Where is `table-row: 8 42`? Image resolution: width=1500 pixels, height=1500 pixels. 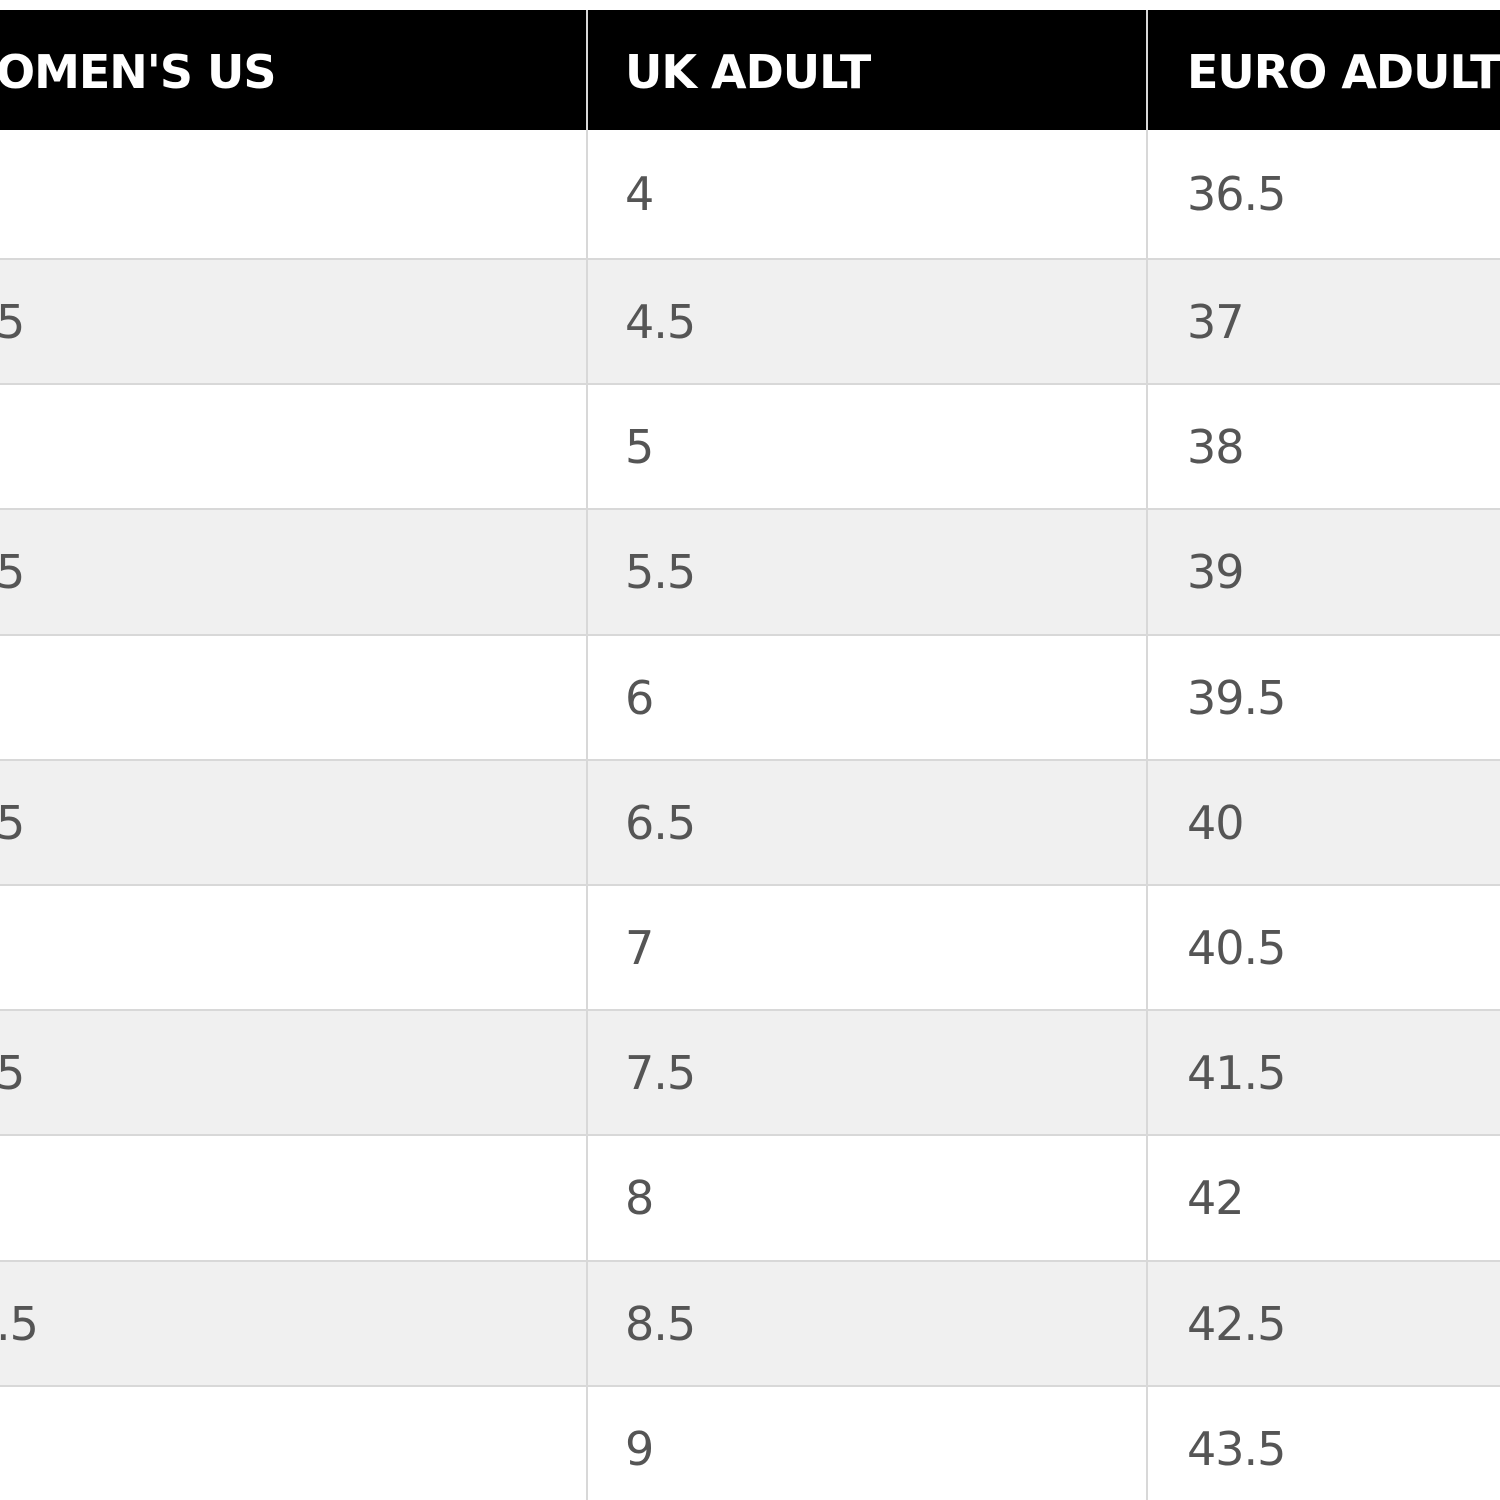
table-row: 8 42 is located at coordinates (750, 1197).